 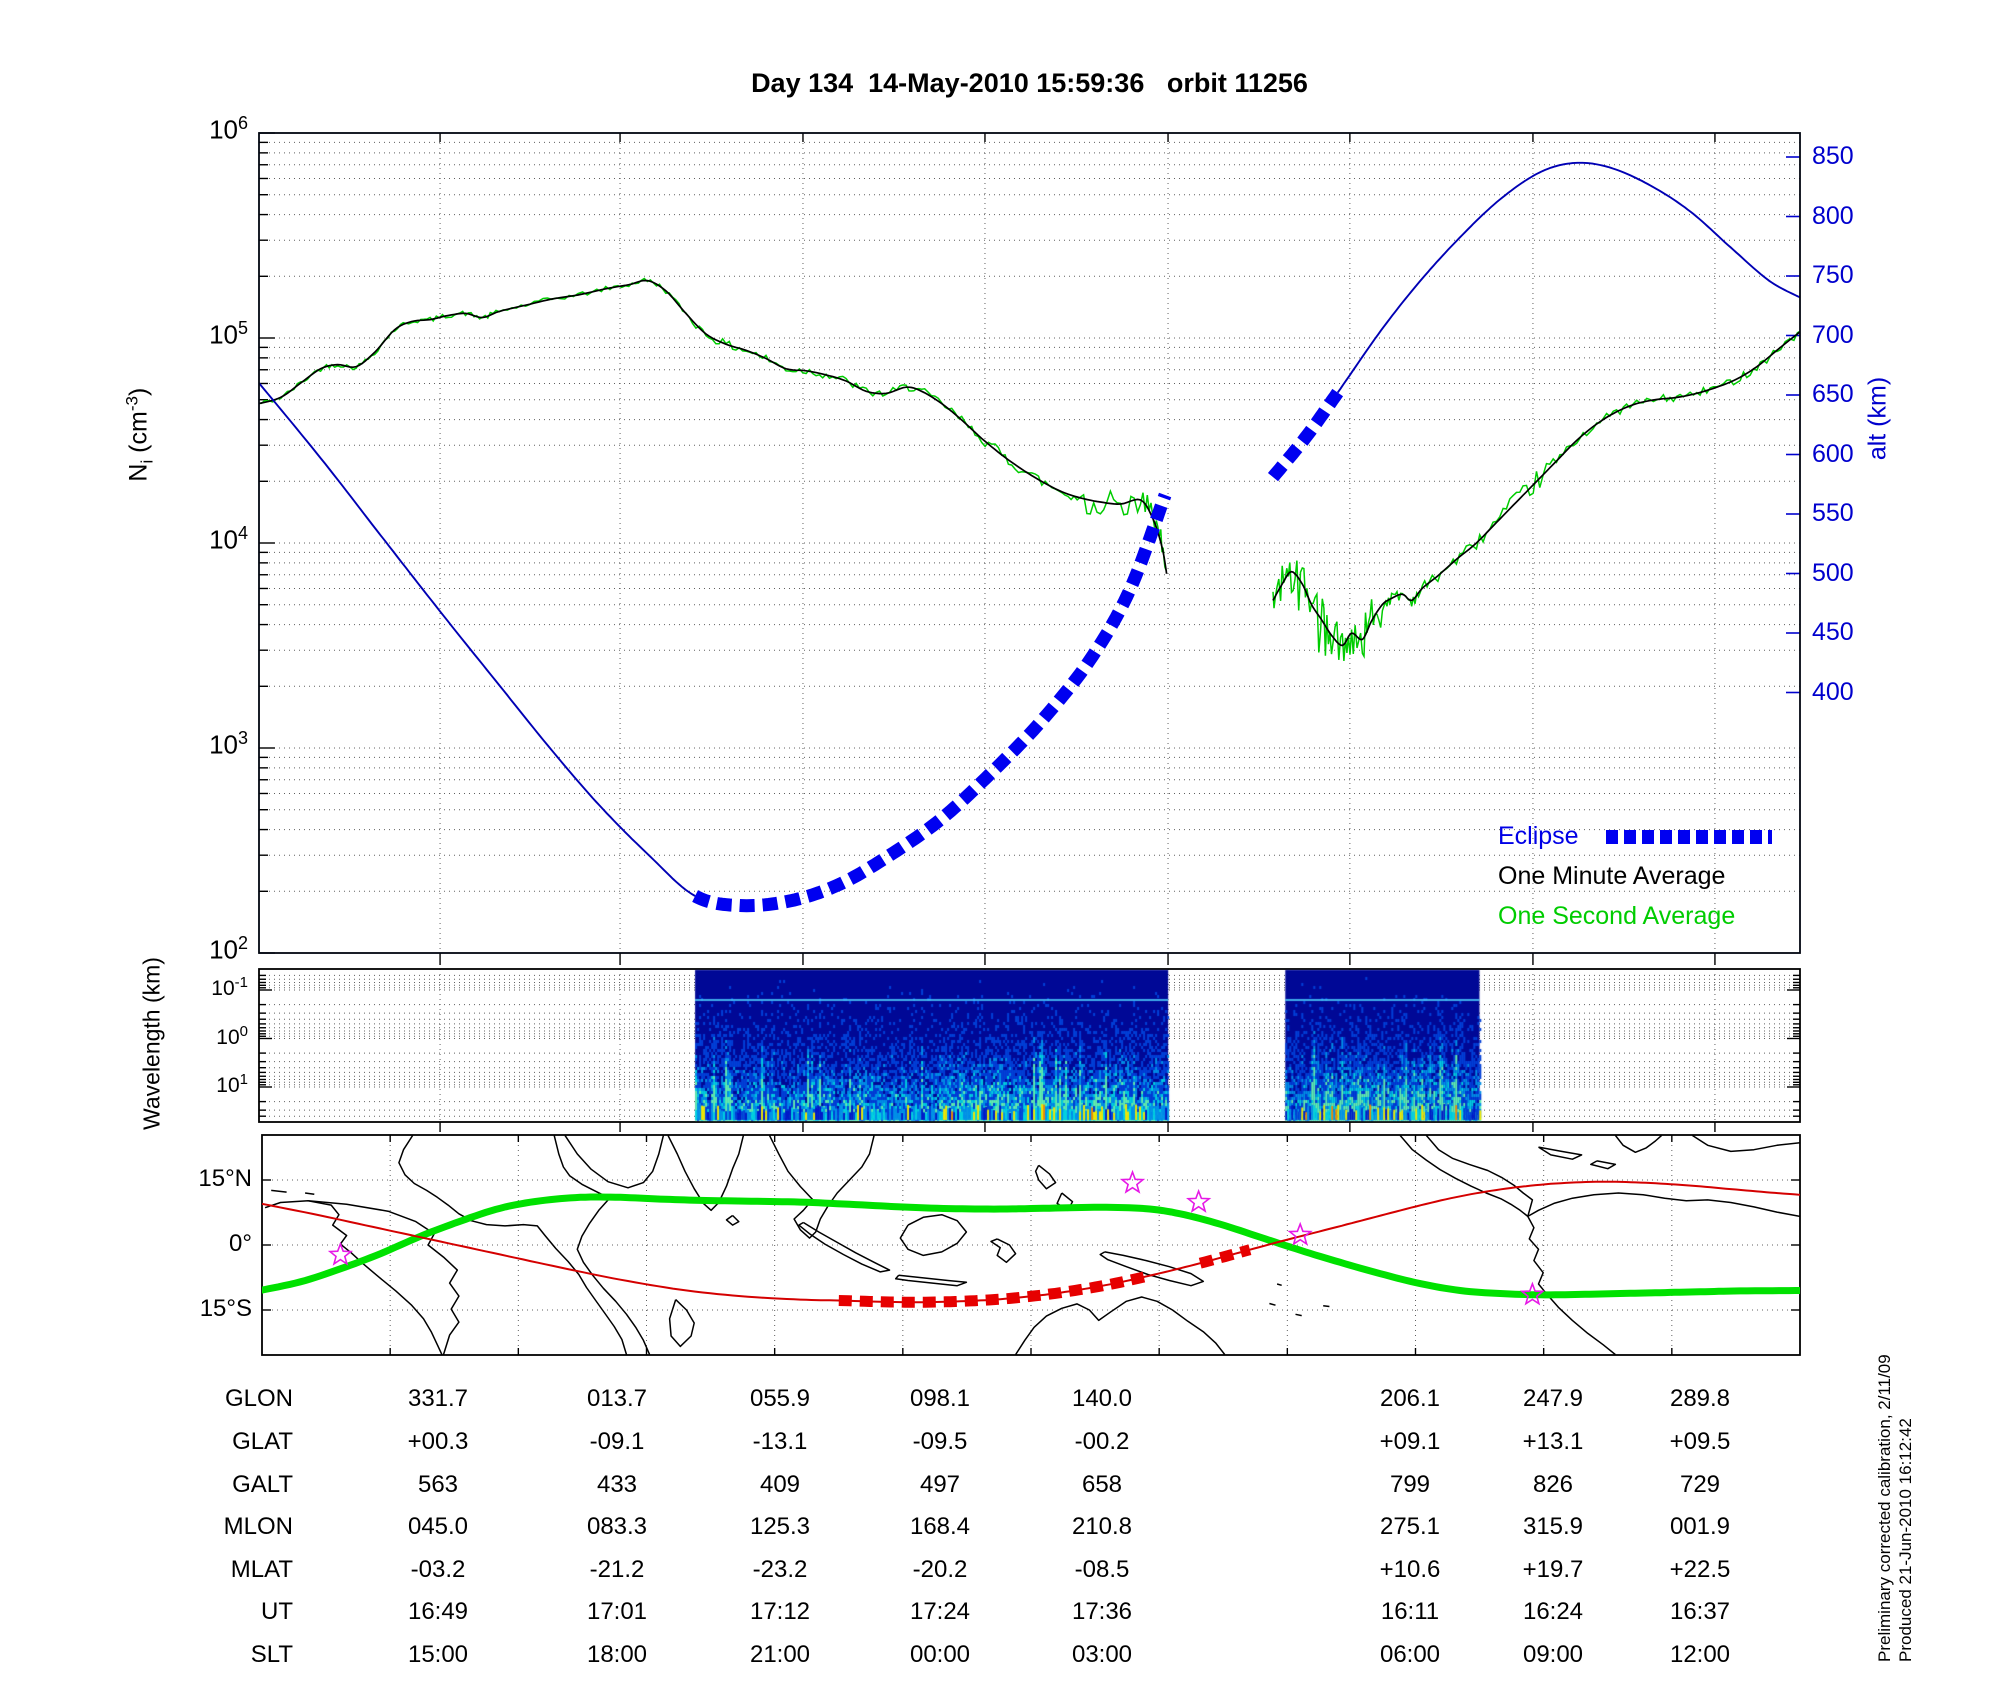 I want to click on table-cell: 315.9, so click(x=1553, y=1526).